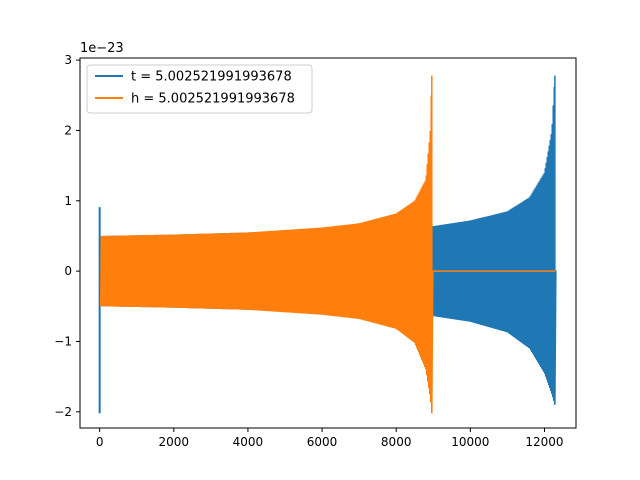 The height and width of the screenshot is (480, 640). What do you see at coordinates (248, 442) in the screenshot?
I see `x-tick-label: 4000` at bounding box center [248, 442].